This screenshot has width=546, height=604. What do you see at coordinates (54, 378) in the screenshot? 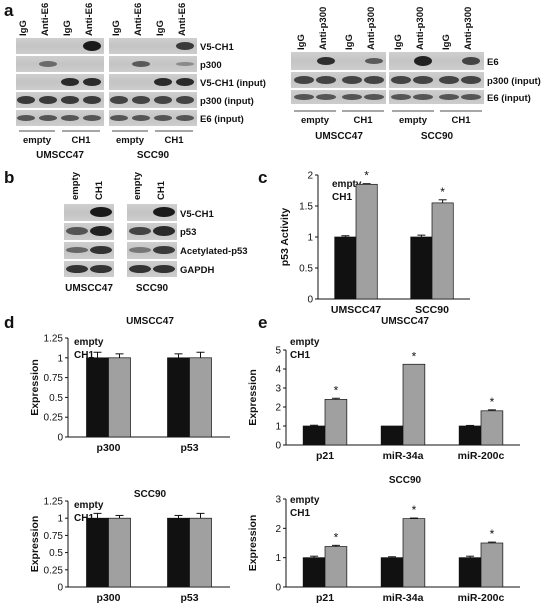
I see `y-tick-label: 0.75` at bounding box center [54, 378].